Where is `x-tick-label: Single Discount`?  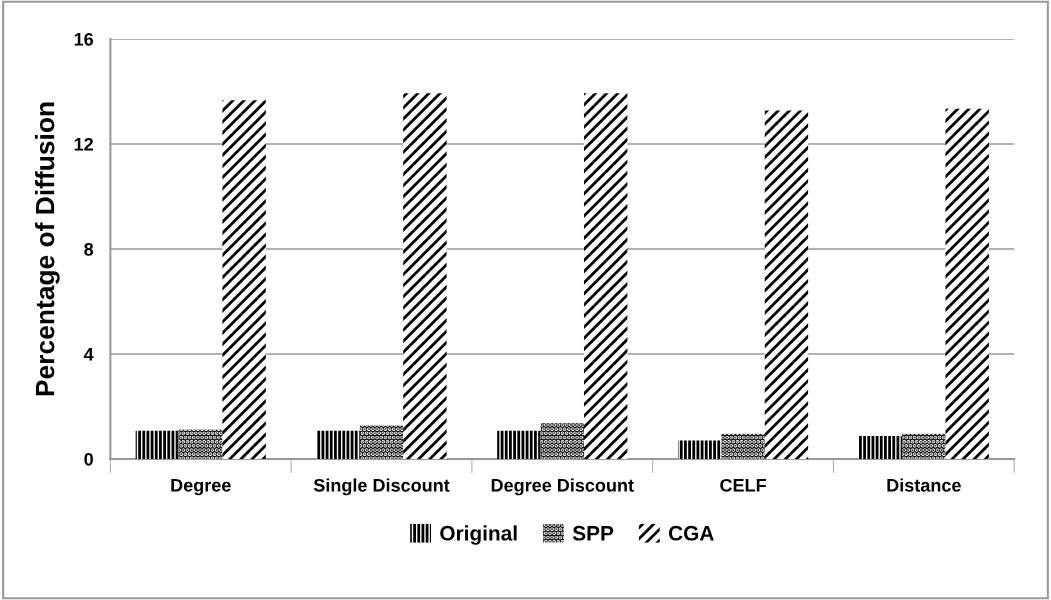 x-tick-label: Single Discount is located at coordinates (381, 487).